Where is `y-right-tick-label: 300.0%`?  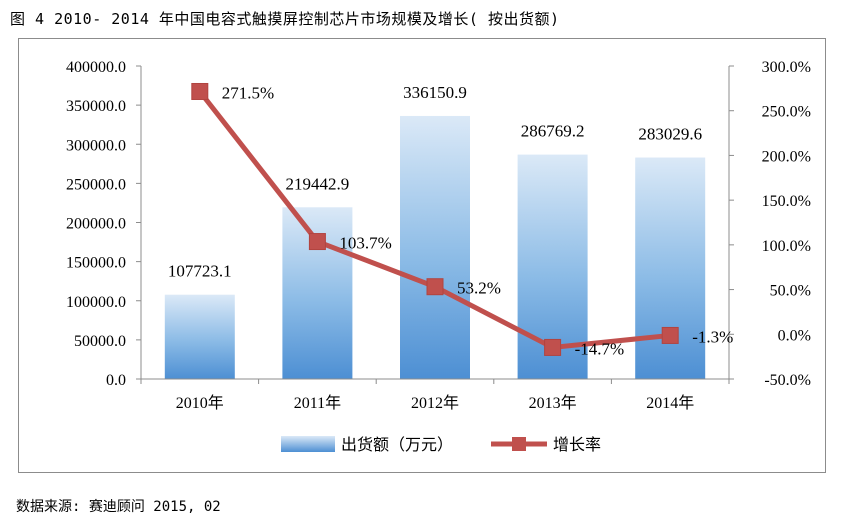
y-right-tick-label: 300.0% is located at coordinates (786, 67).